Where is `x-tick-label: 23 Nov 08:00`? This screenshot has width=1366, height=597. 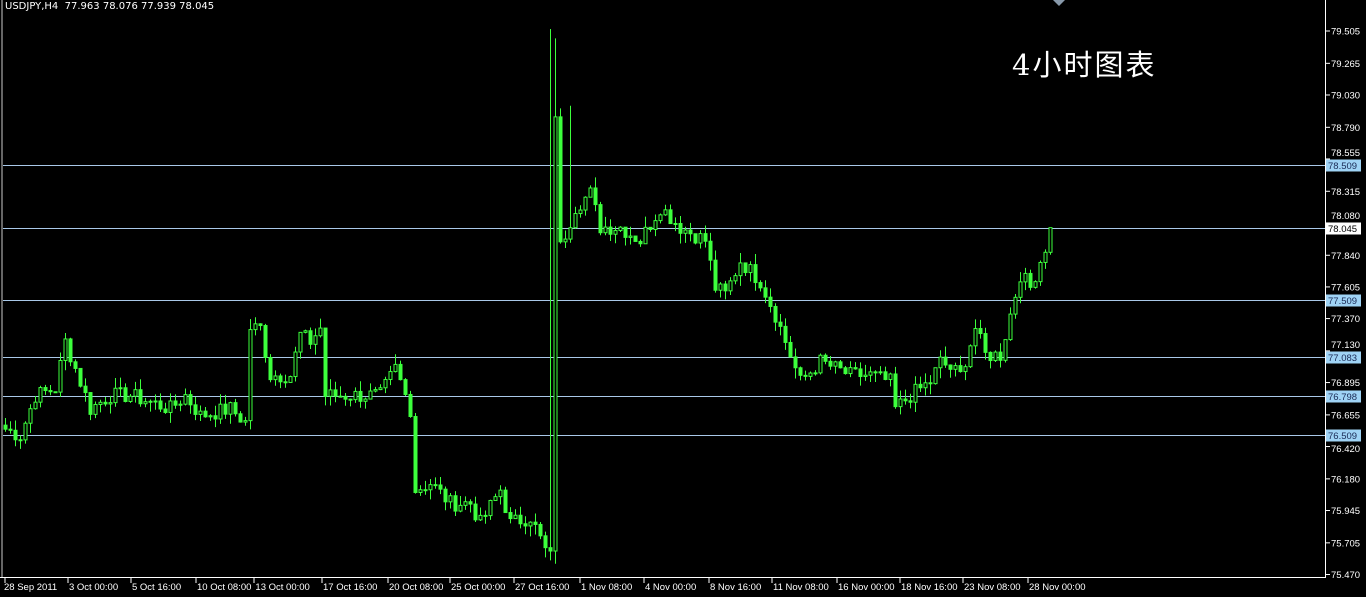
x-tick-label: 23 Nov 08:00 is located at coordinates (992, 587).